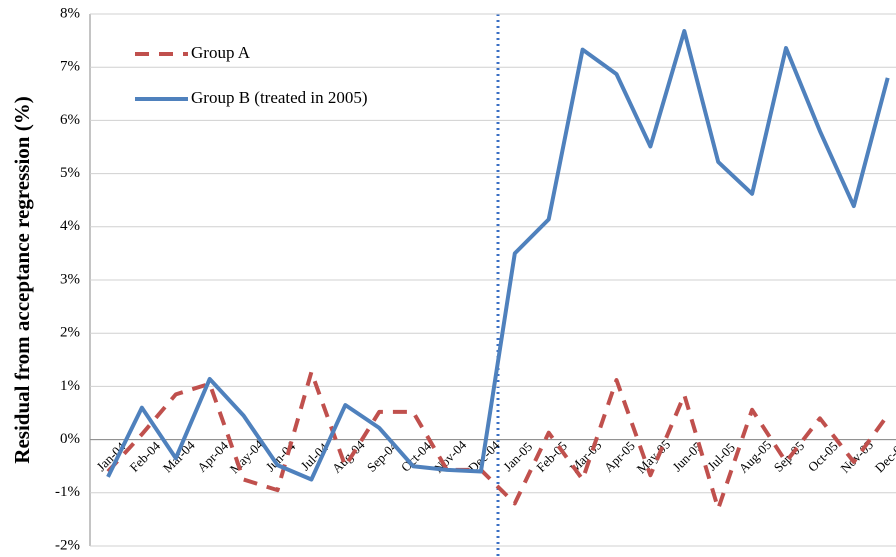 This screenshot has height=557, width=896. What do you see at coordinates (823, 456) in the screenshot?
I see `x-tick-label: Oct-05` at bounding box center [823, 456].